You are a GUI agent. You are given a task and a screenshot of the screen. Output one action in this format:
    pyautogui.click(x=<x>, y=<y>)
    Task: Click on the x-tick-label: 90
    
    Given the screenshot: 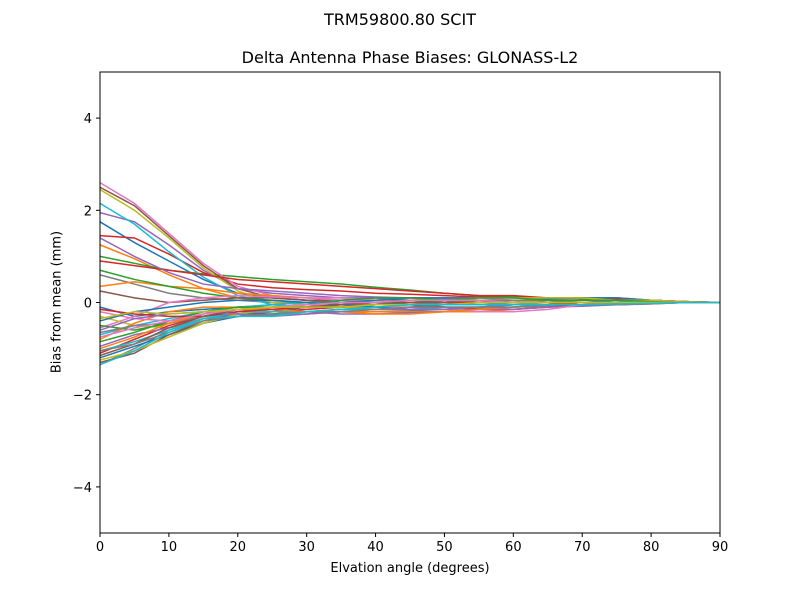 What is the action you would take?
    pyautogui.click(x=720, y=547)
    